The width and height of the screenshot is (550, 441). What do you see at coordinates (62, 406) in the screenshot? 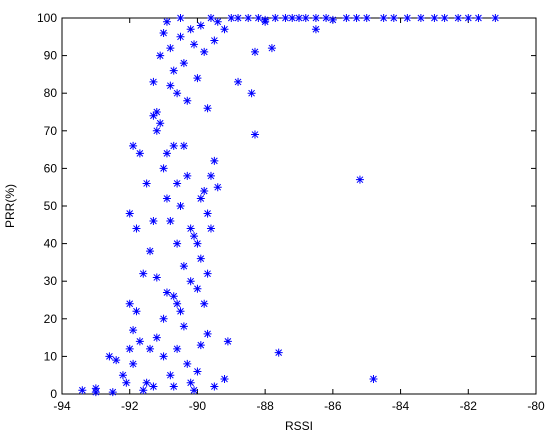
I see `x-tick-label: -94` at bounding box center [62, 406].